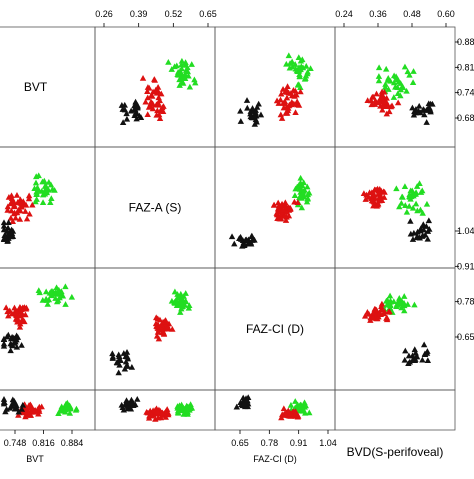  Describe the element at coordinates (465, 231) in the screenshot. I see `right-tick-label: 1.04` at that location.